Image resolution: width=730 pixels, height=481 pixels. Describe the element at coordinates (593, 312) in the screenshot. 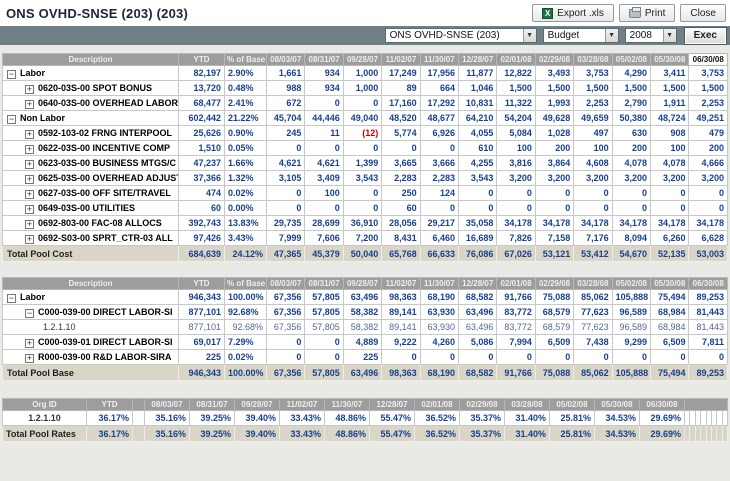

I see `cell-value: 77,623` at that location.